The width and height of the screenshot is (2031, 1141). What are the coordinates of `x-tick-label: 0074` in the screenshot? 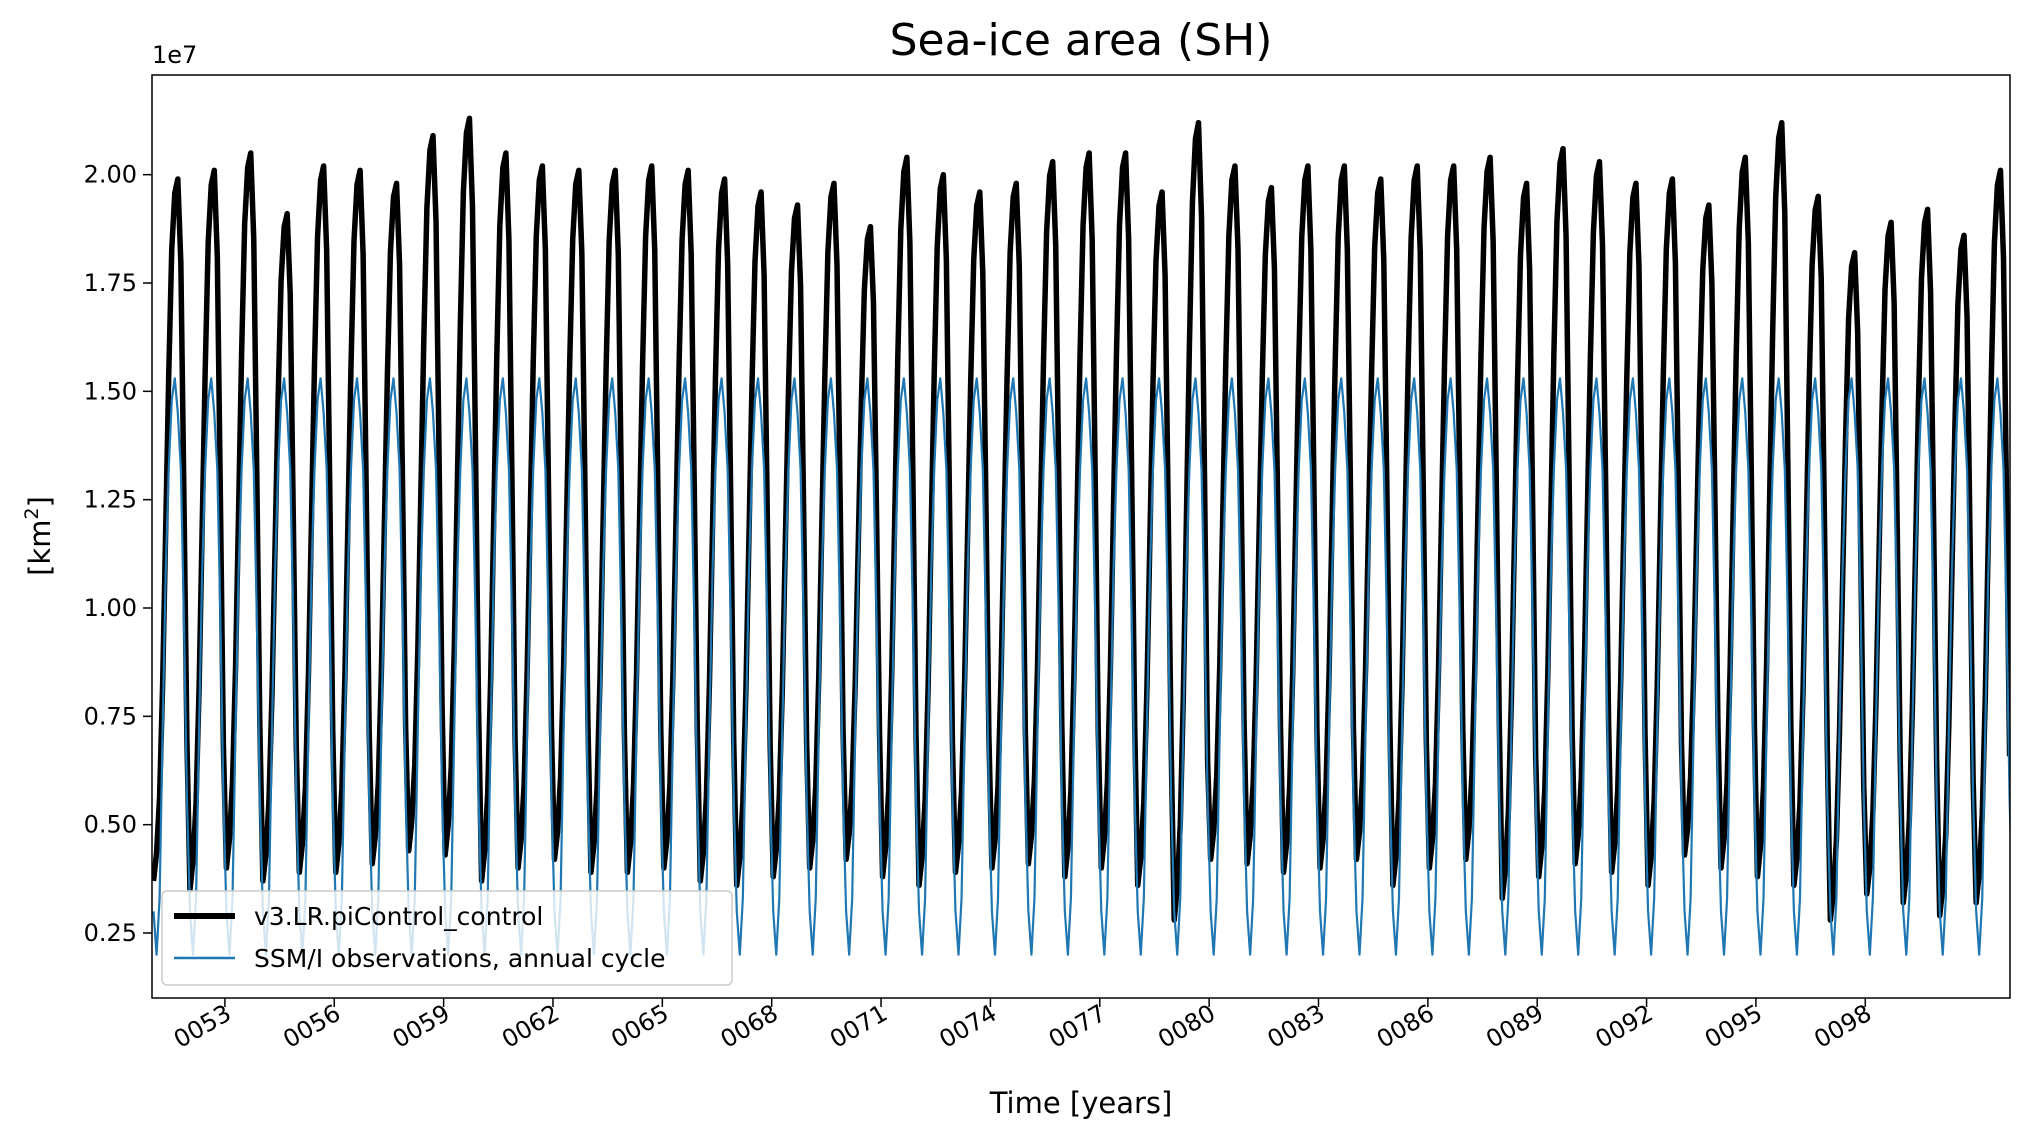 It's located at (968, 1026).